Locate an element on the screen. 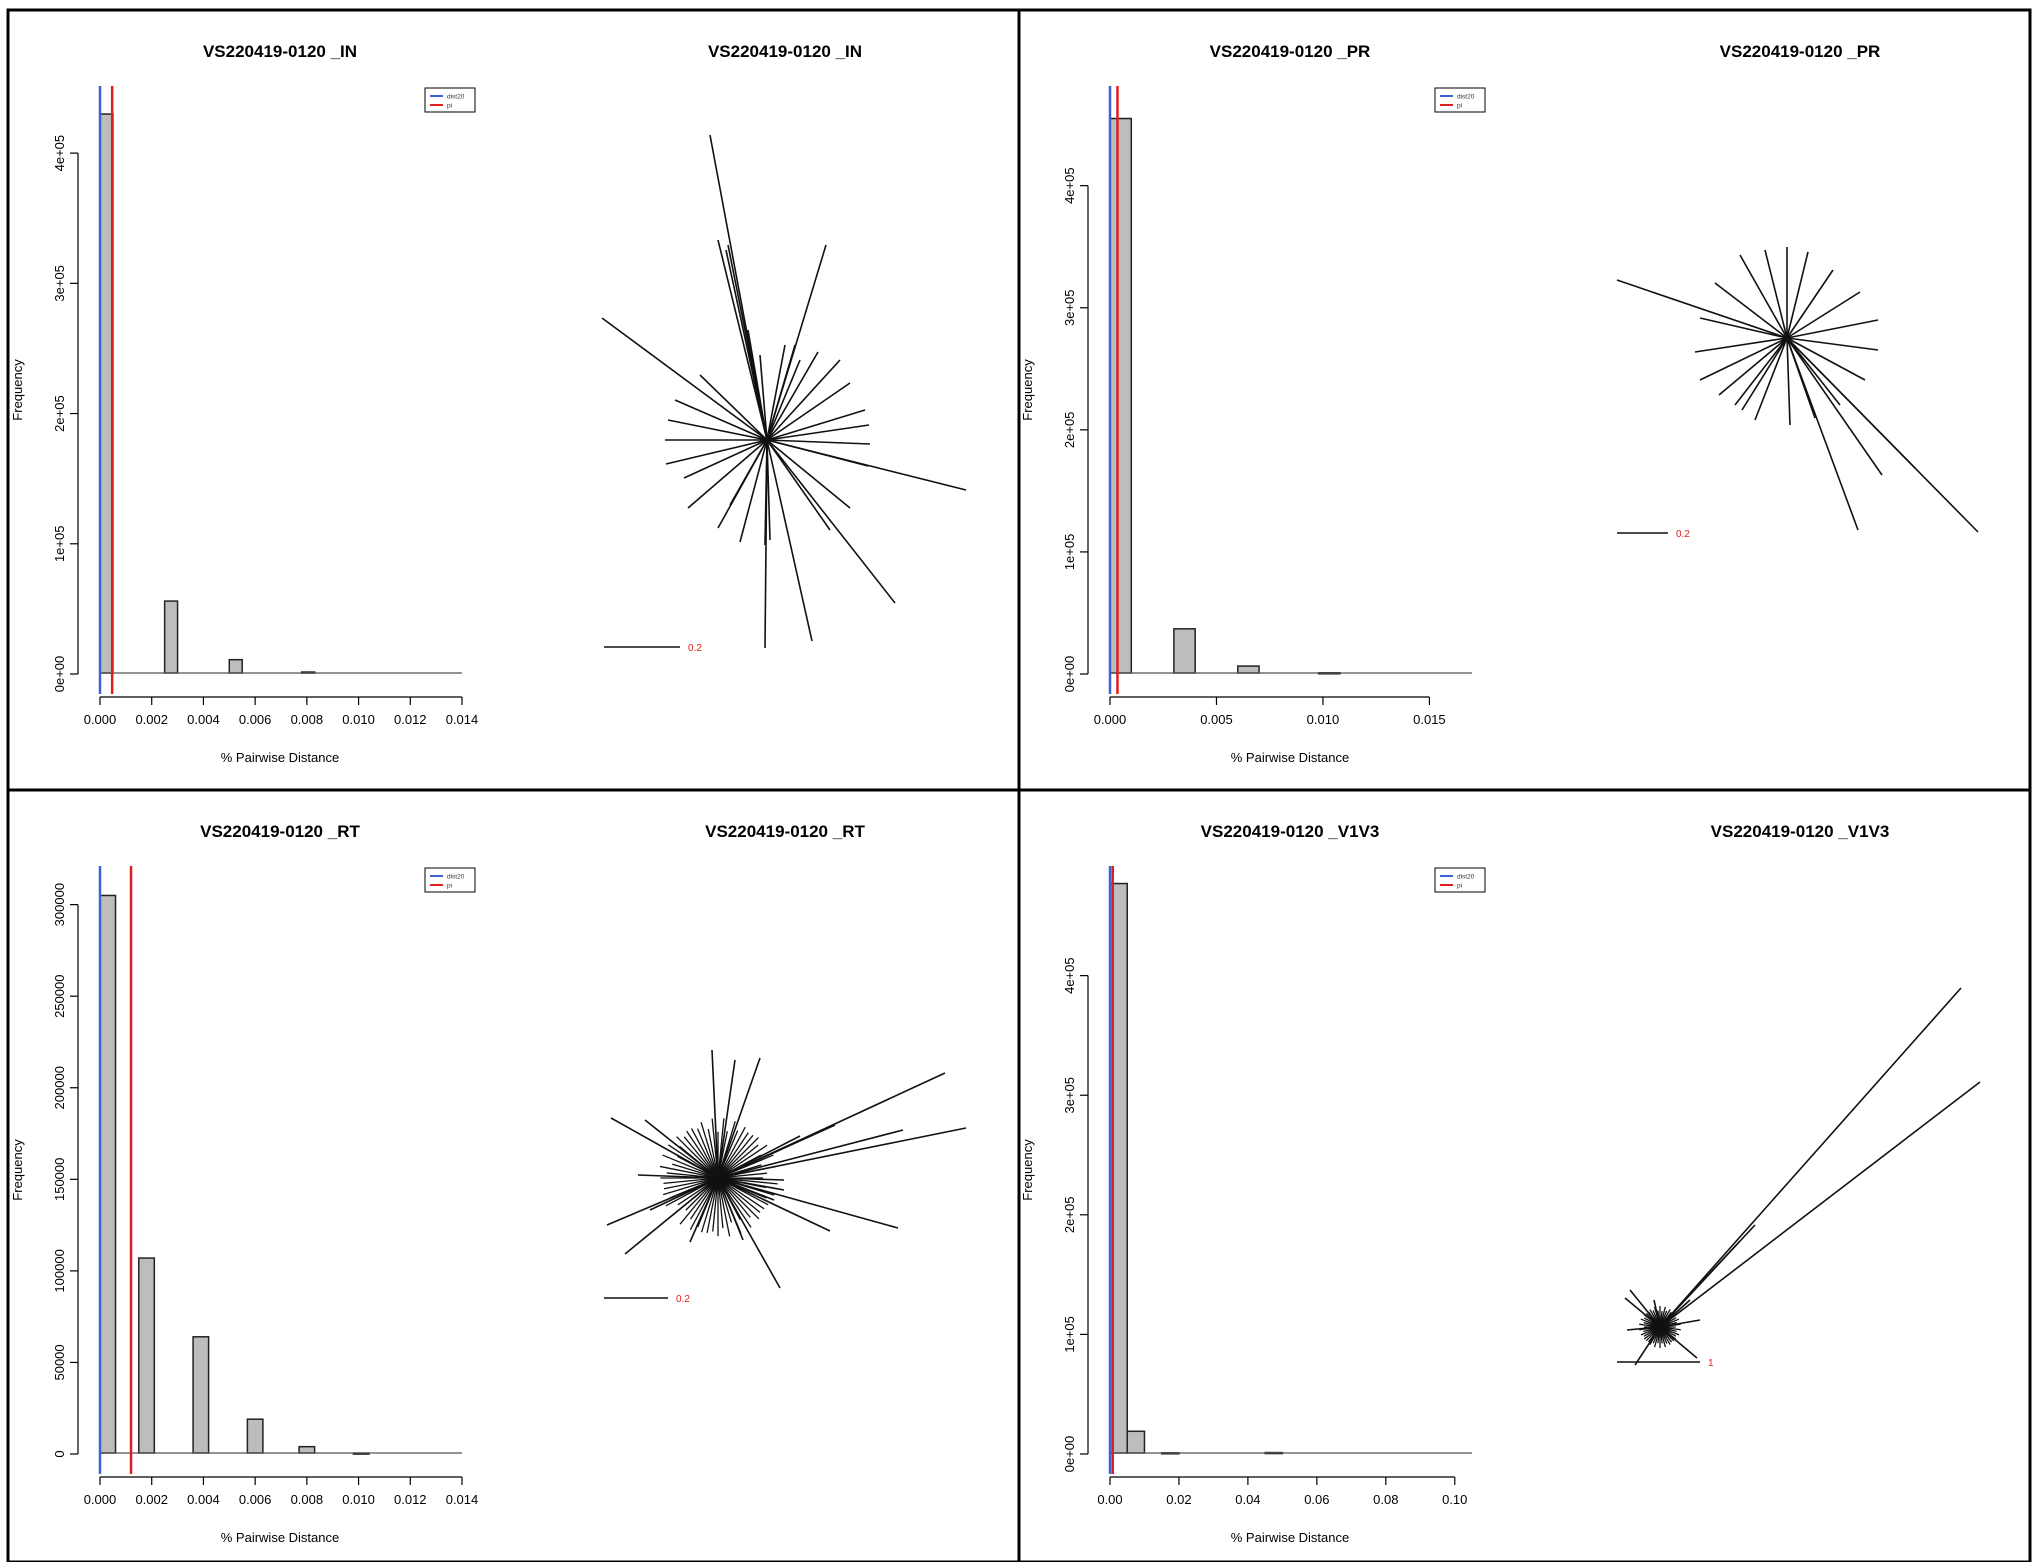 Image resolution: width=2039 pixels, height=1562 pixels. legend-label-dist20: dist20 is located at coordinates (456, 877).